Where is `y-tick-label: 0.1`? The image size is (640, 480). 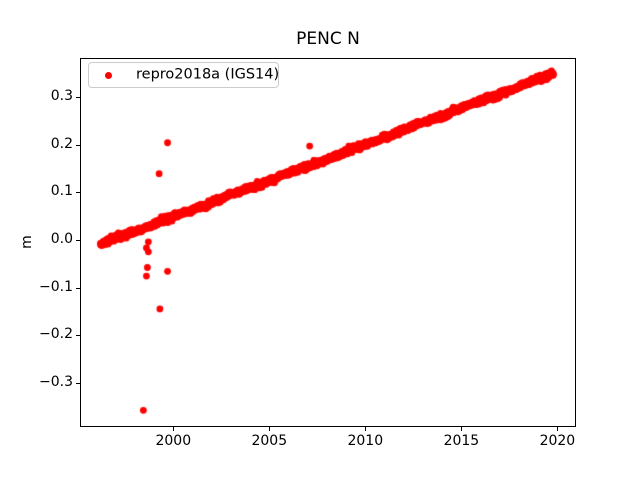 y-tick-label: 0.1 is located at coordinates (61, 191).